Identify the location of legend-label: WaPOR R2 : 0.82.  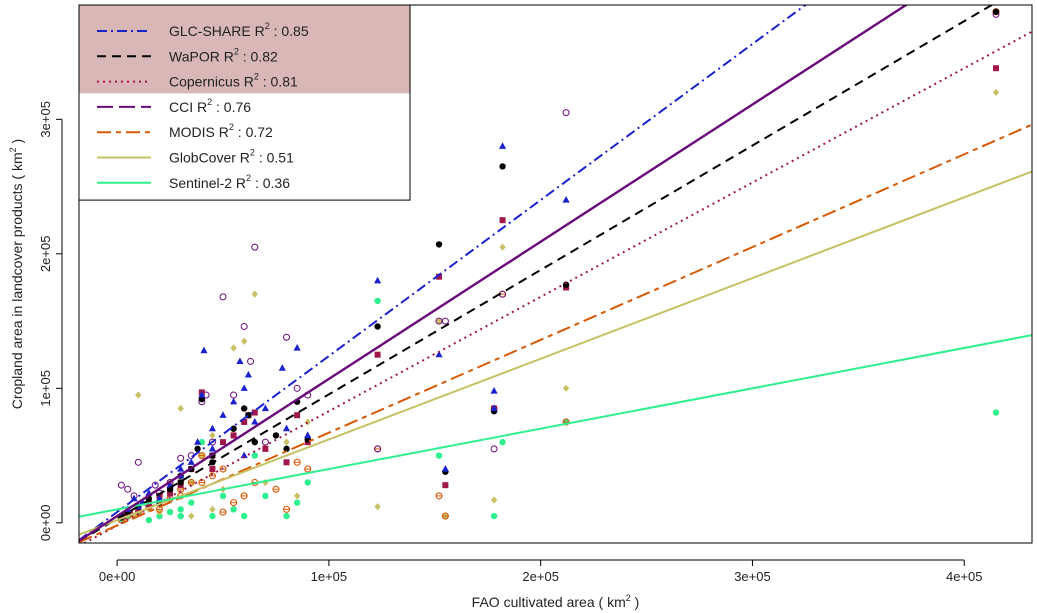
(223, 55).